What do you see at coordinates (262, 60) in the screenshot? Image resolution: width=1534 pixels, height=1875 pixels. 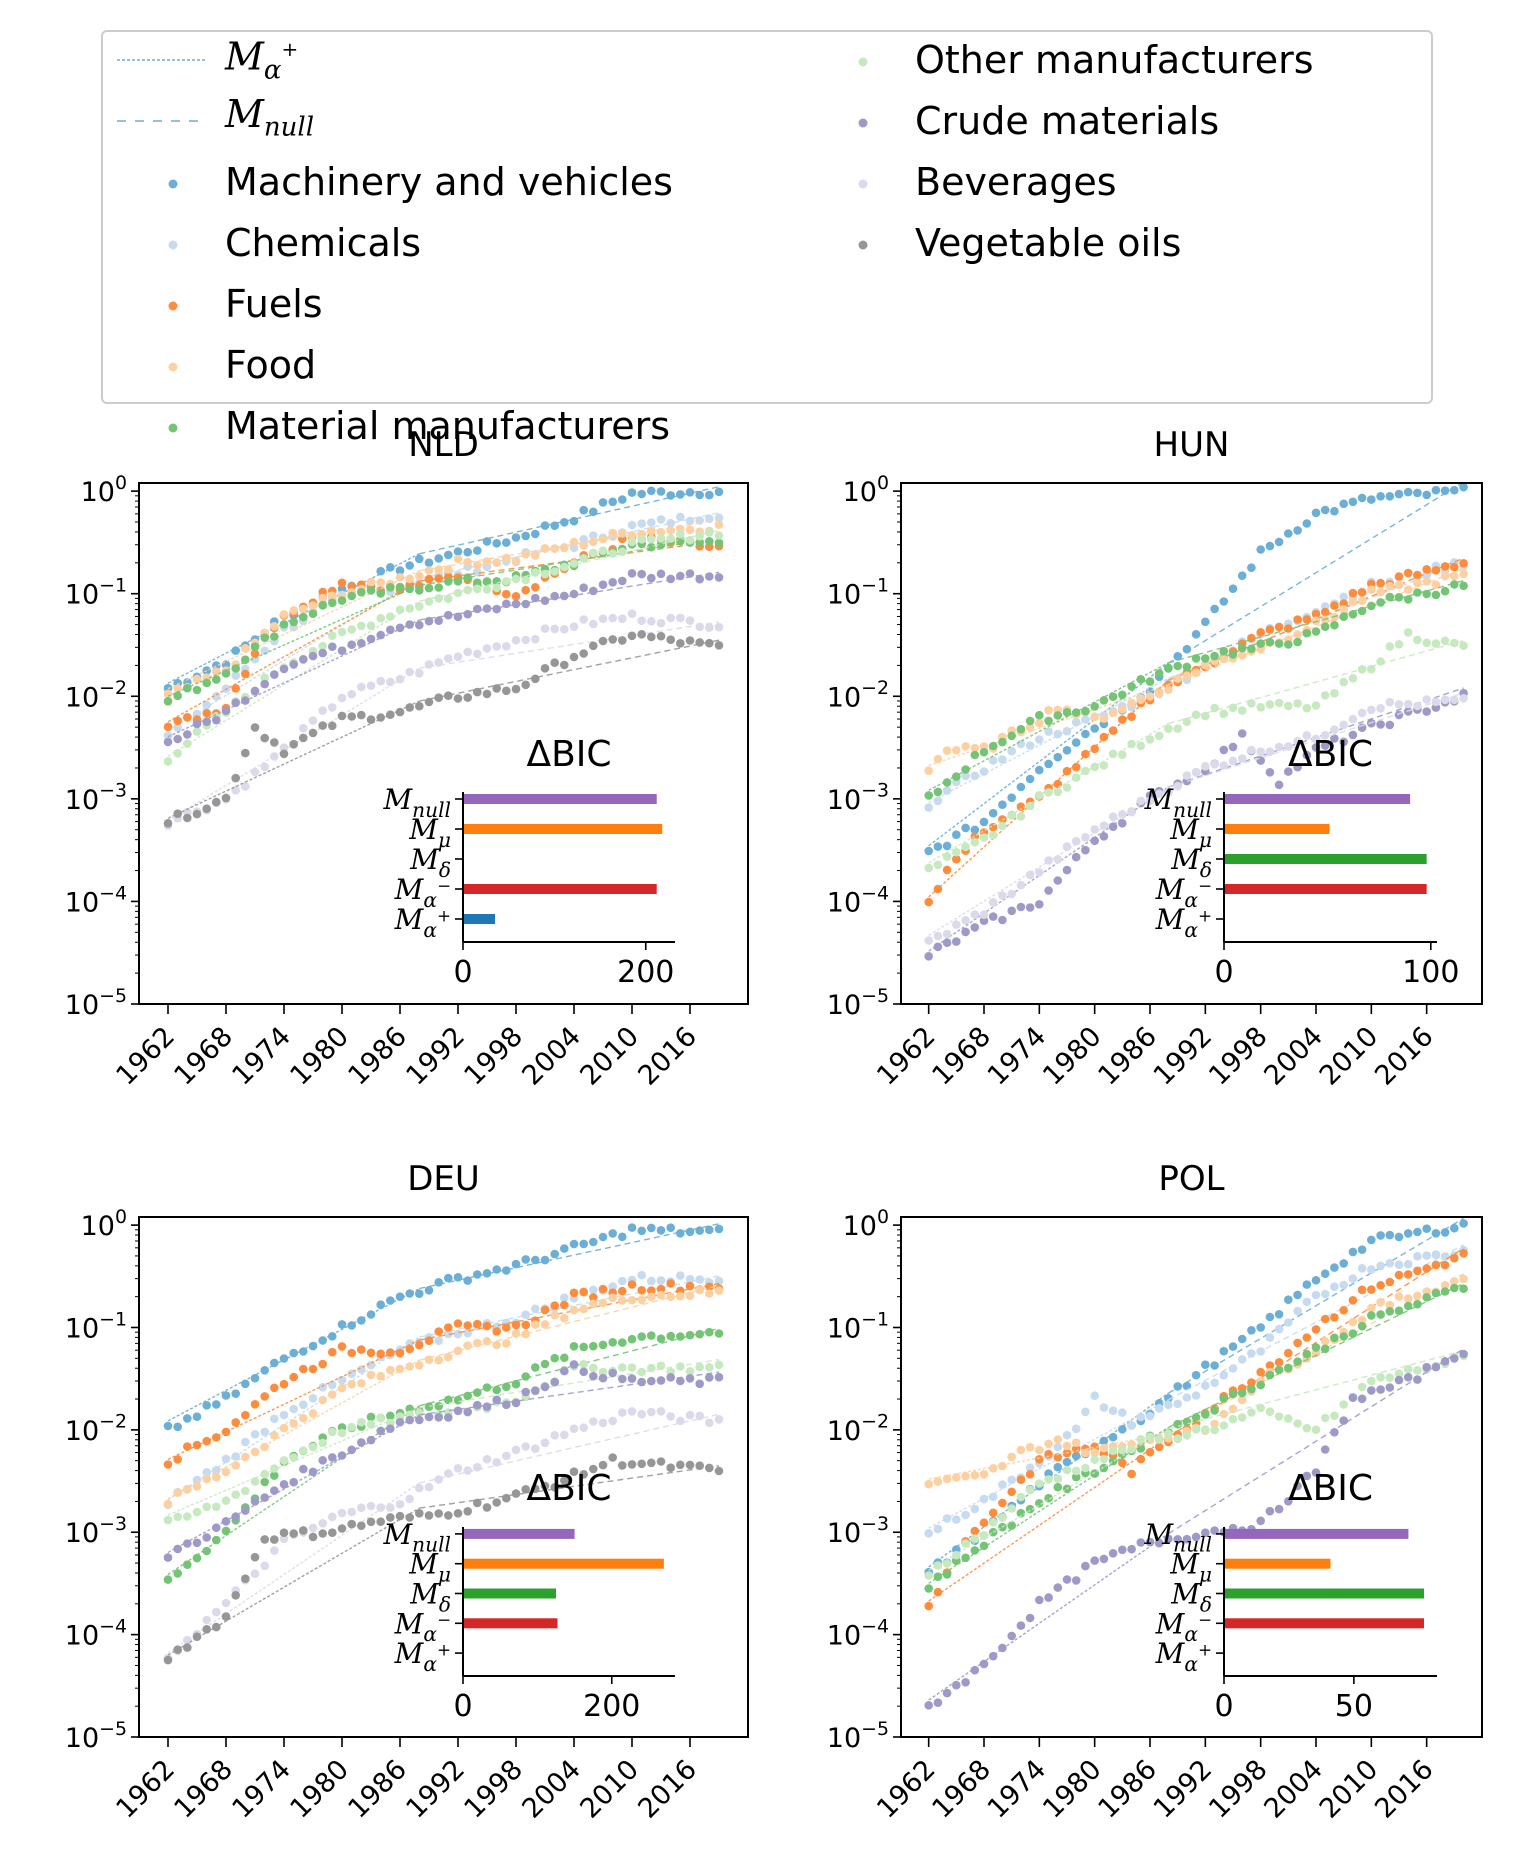 I see `legend-label-model-alpha_plus: Mα+` at bounding box center [262, 60].